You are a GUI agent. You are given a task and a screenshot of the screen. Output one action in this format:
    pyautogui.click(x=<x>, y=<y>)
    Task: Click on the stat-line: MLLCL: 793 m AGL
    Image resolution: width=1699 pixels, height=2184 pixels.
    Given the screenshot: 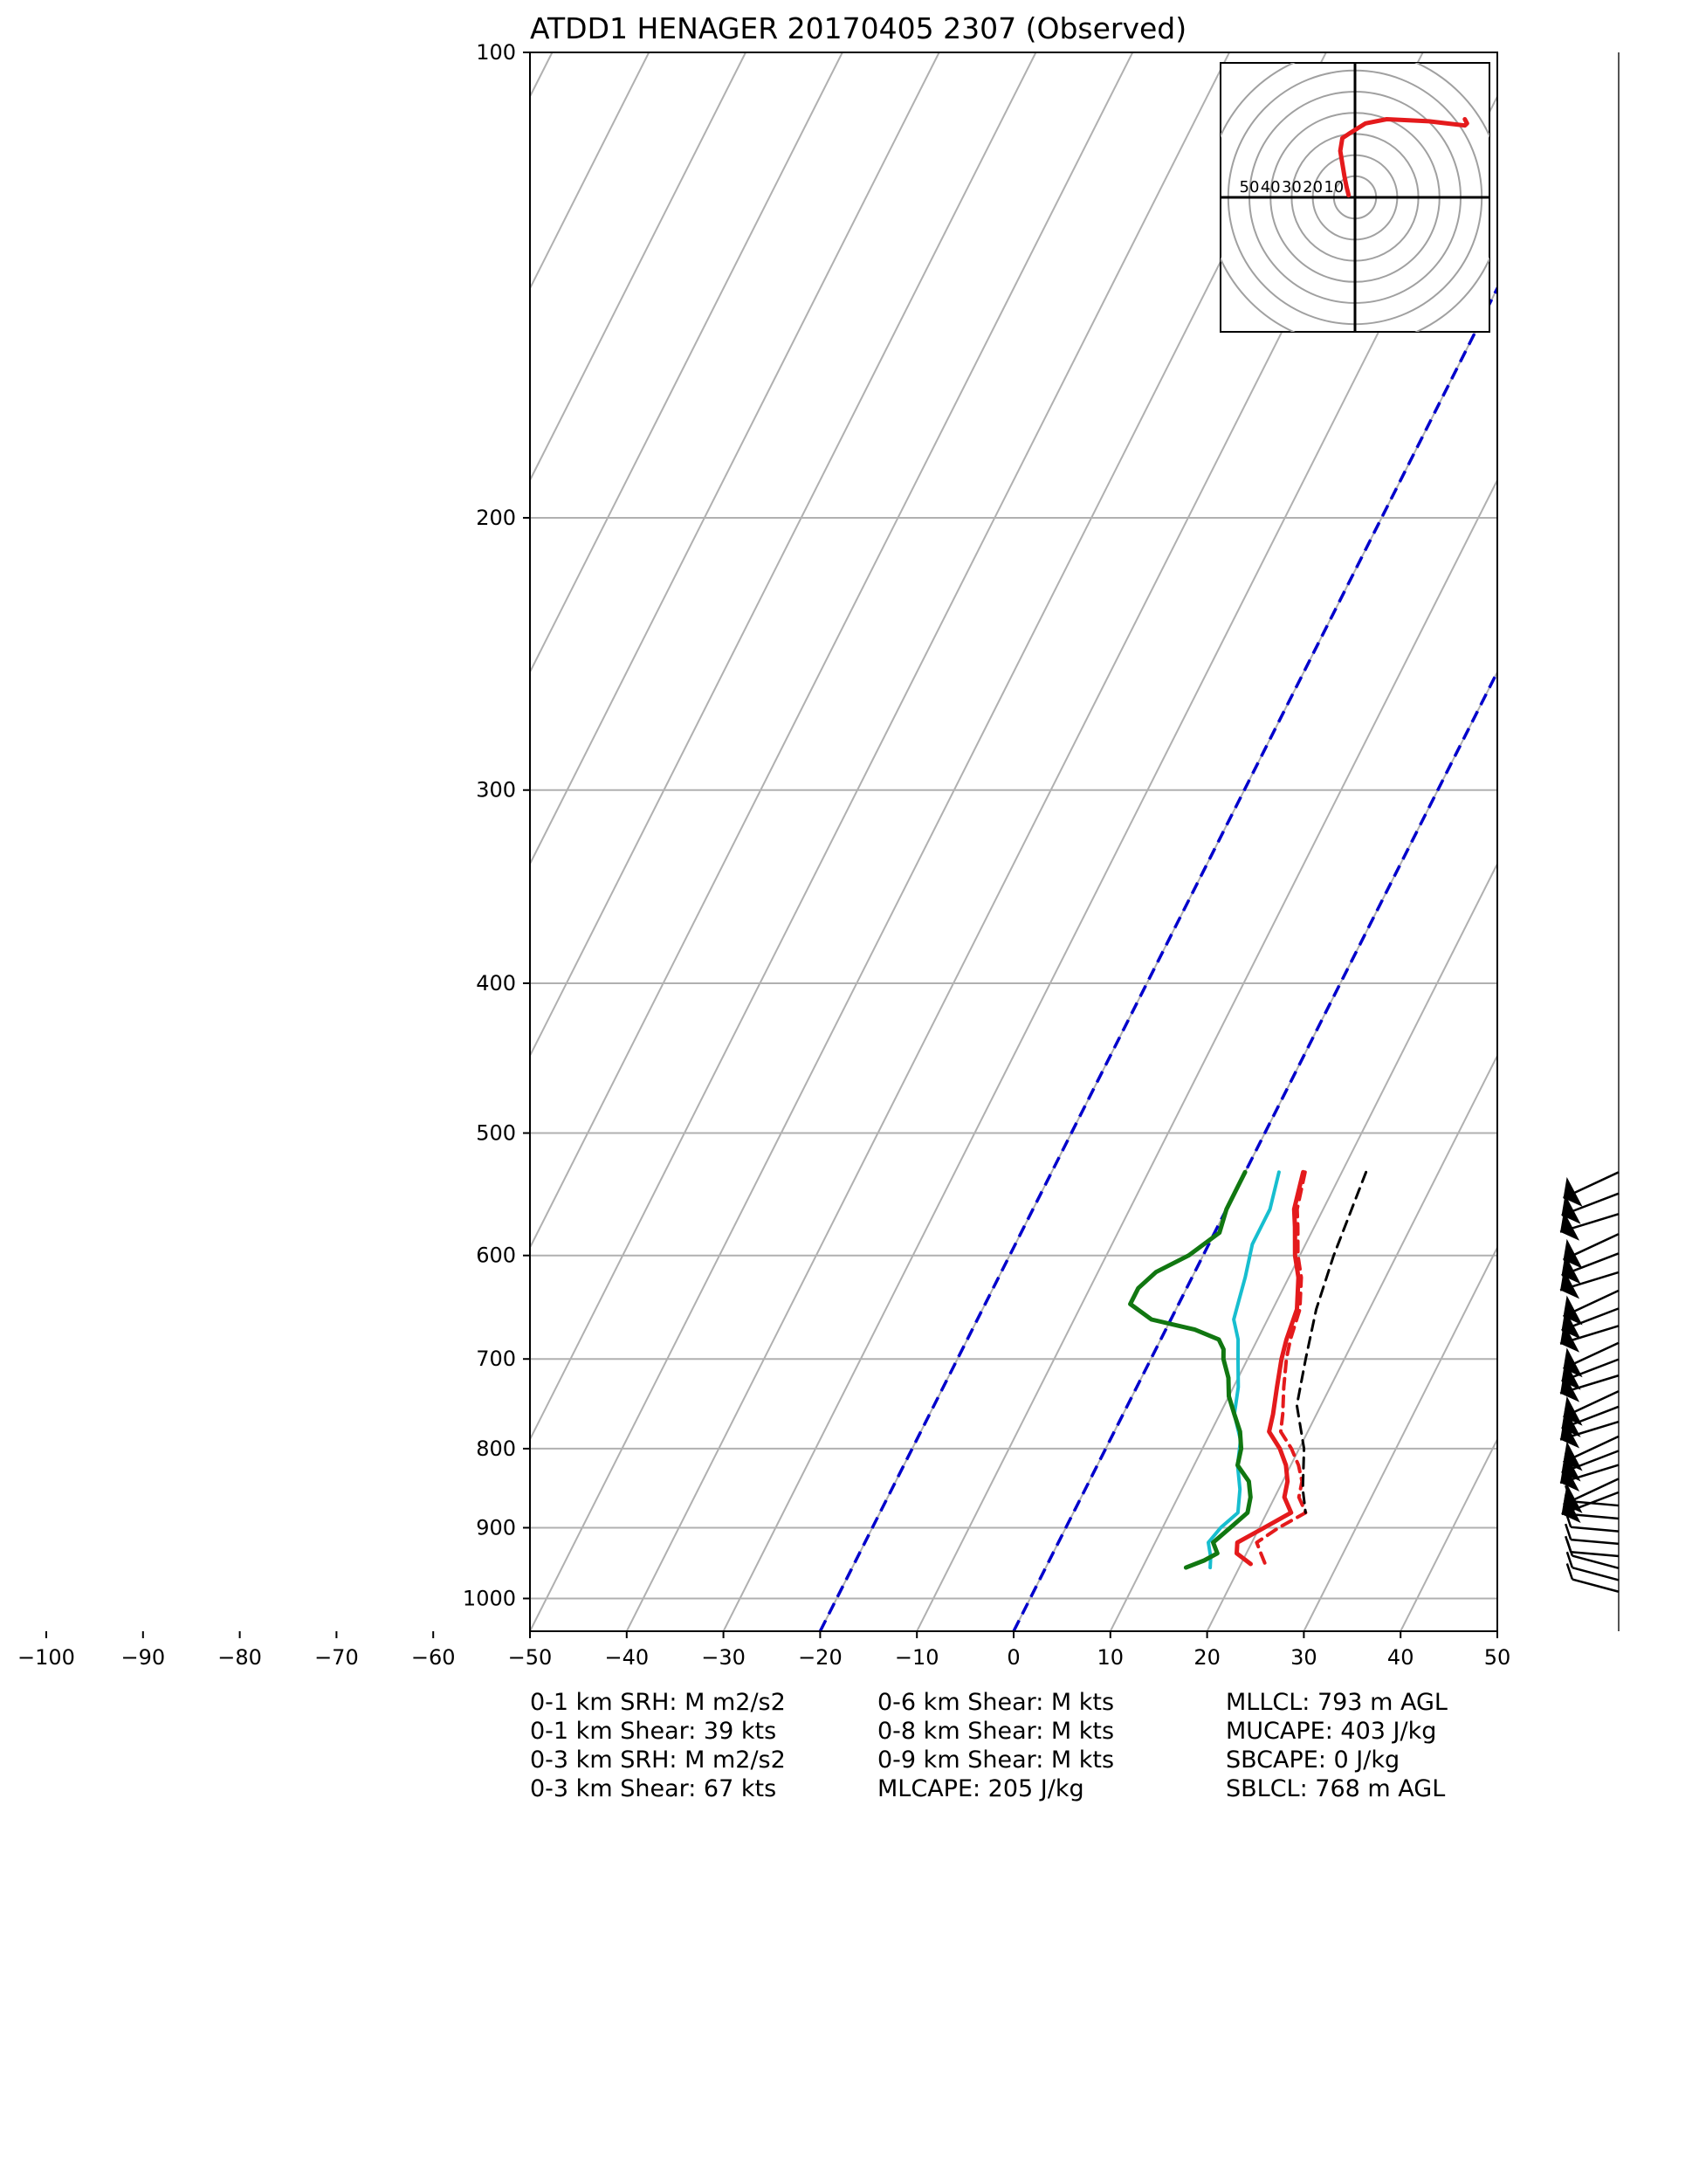 What is the action you would take?
    pyautogui.click(x=1337, y=1702)
    